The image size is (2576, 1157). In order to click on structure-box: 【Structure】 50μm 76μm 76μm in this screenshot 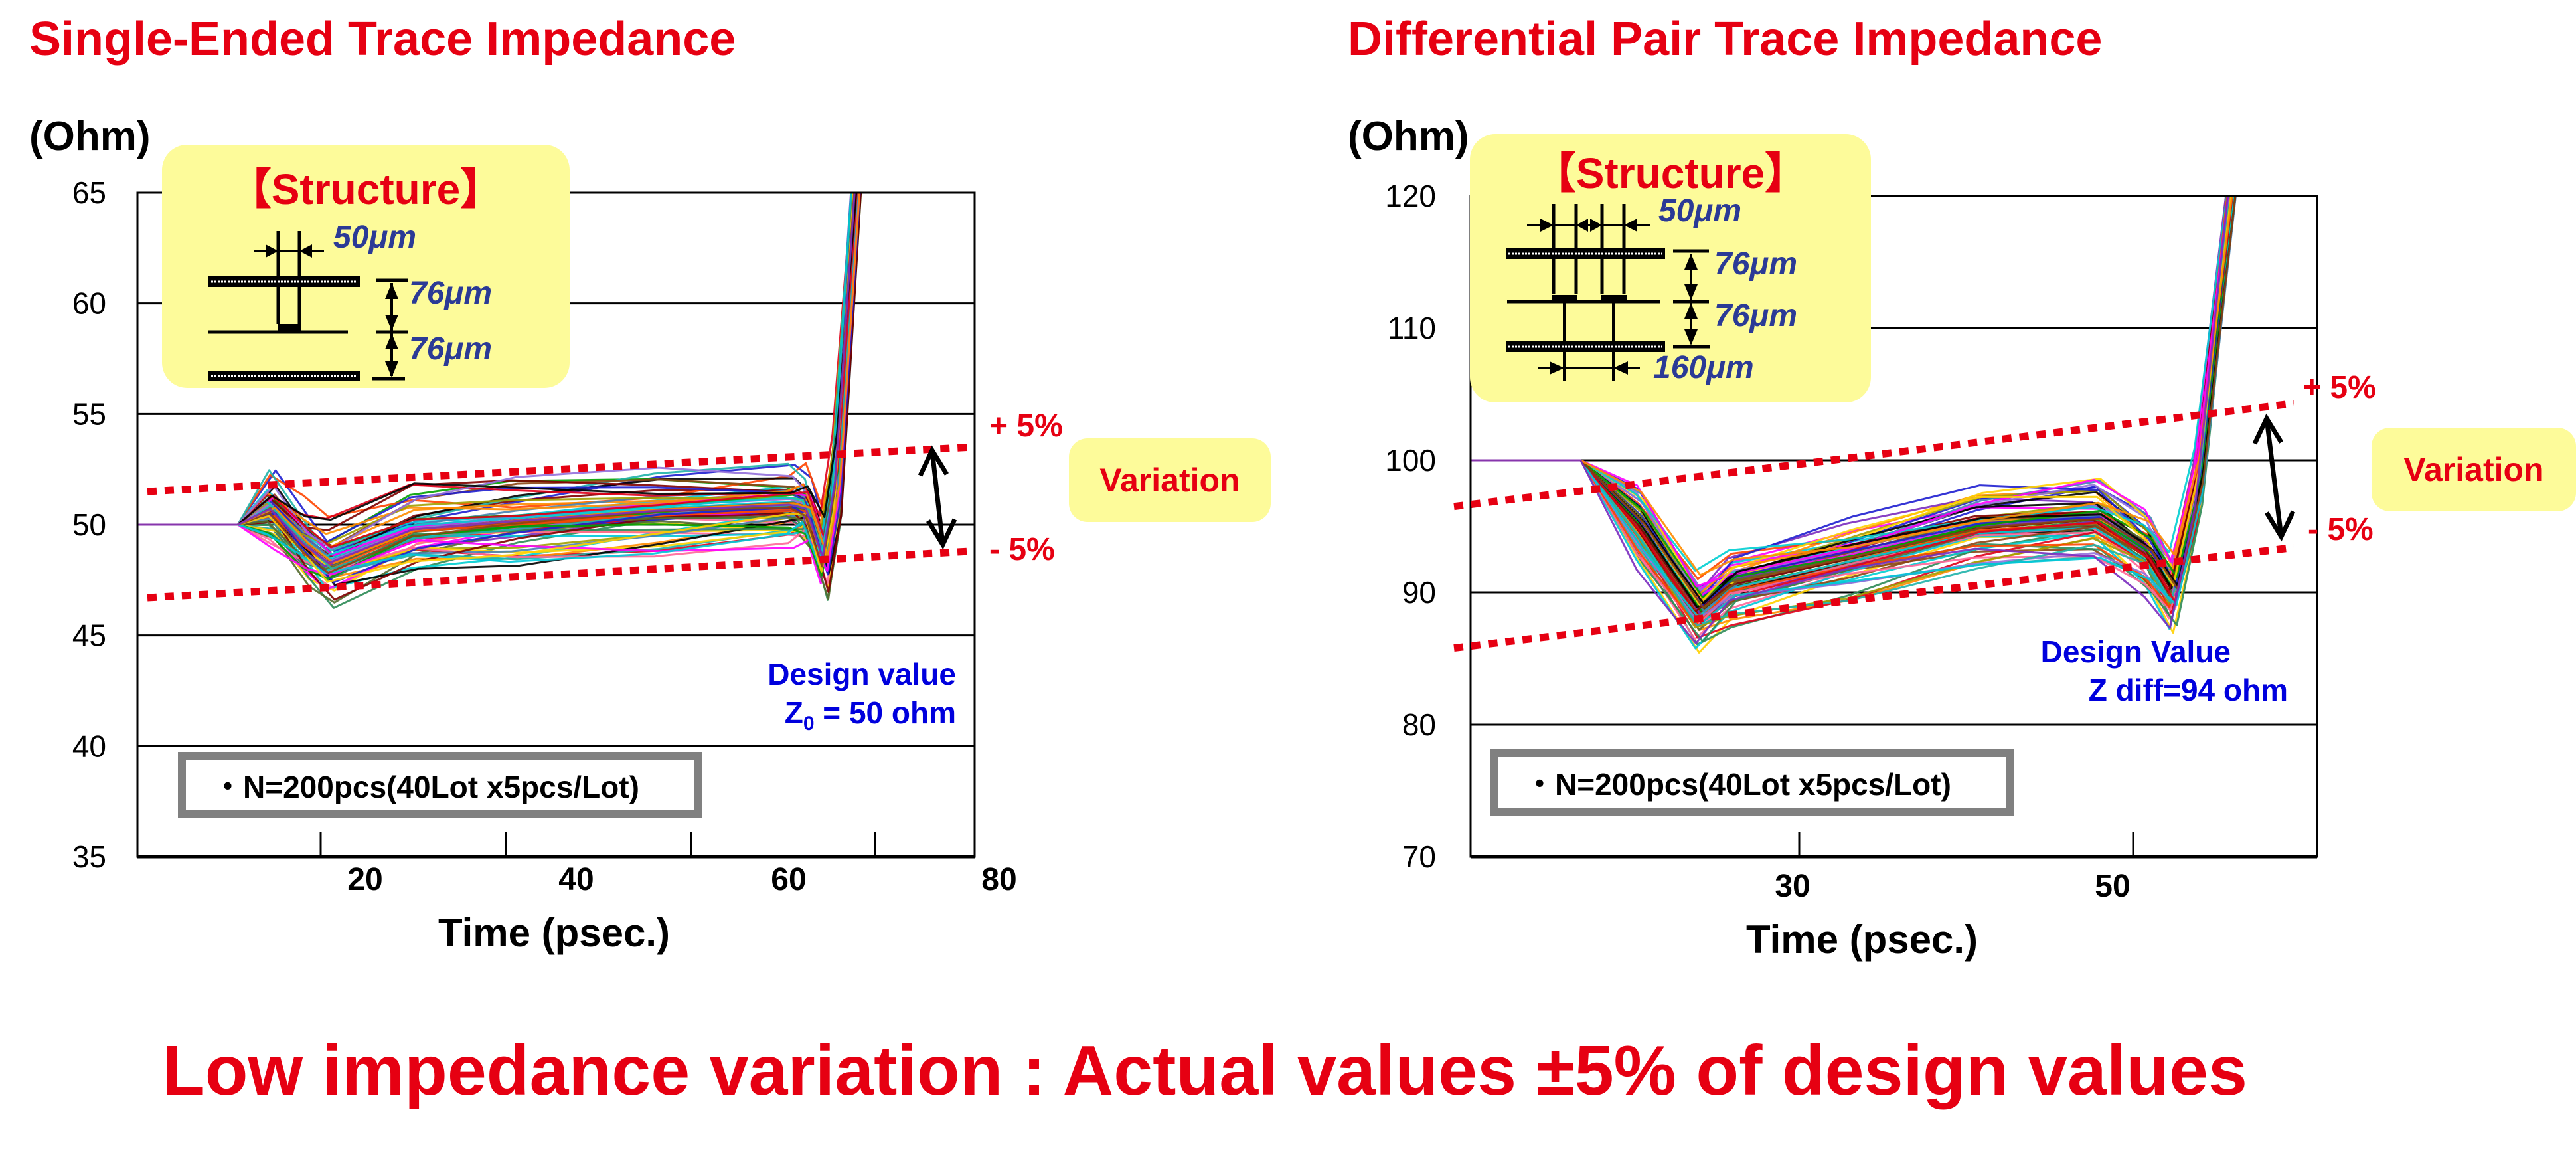, I will do `click(366, 266)`.